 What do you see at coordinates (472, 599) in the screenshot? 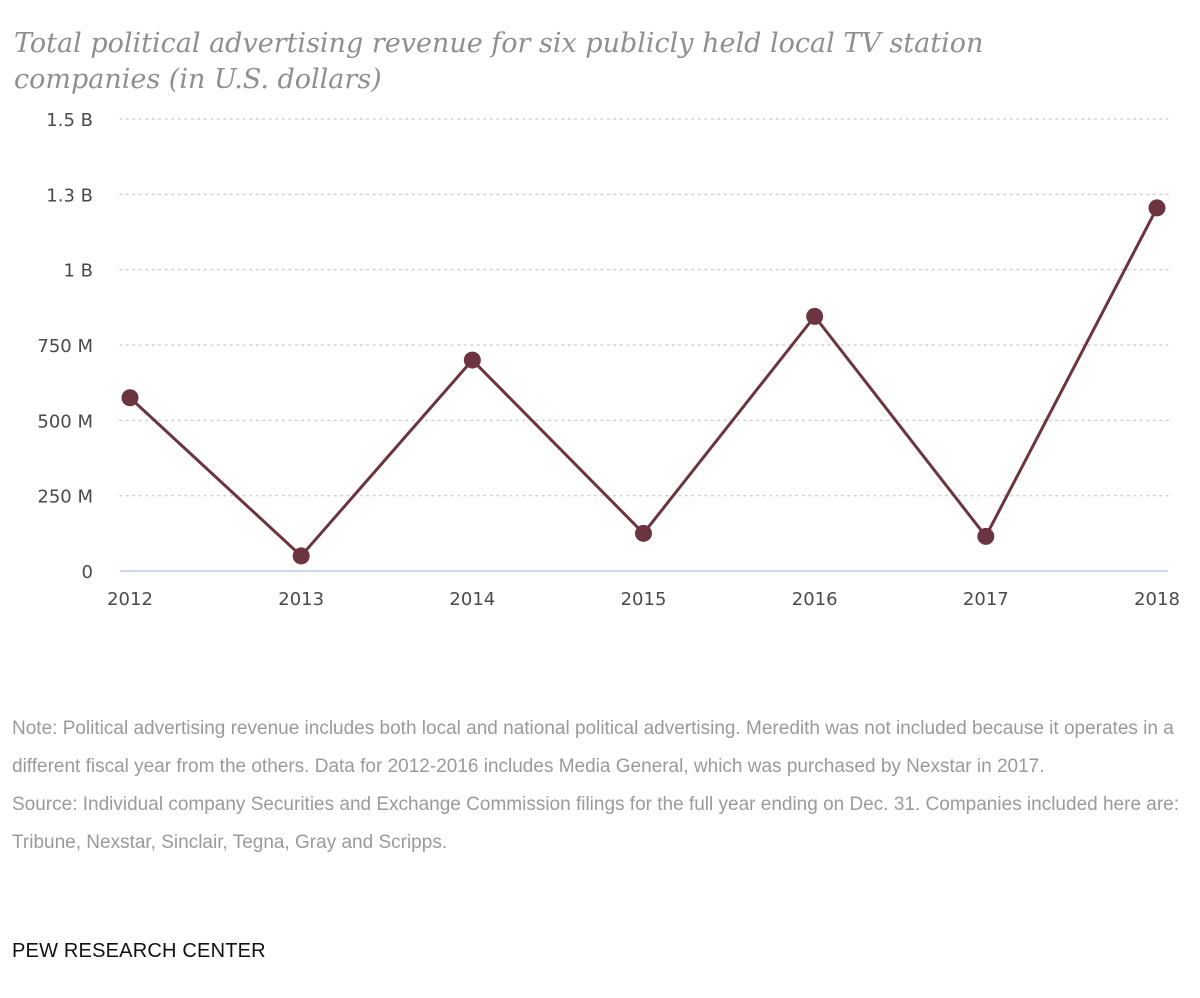
I see `x-tick-label: 2014` at bounding box center [472, 599].